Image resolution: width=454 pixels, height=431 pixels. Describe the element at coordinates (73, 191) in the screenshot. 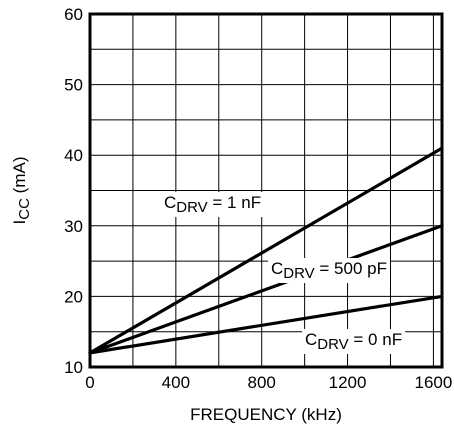

I see `y-tick-labels: 10 20 30 40 50 60` at that location.